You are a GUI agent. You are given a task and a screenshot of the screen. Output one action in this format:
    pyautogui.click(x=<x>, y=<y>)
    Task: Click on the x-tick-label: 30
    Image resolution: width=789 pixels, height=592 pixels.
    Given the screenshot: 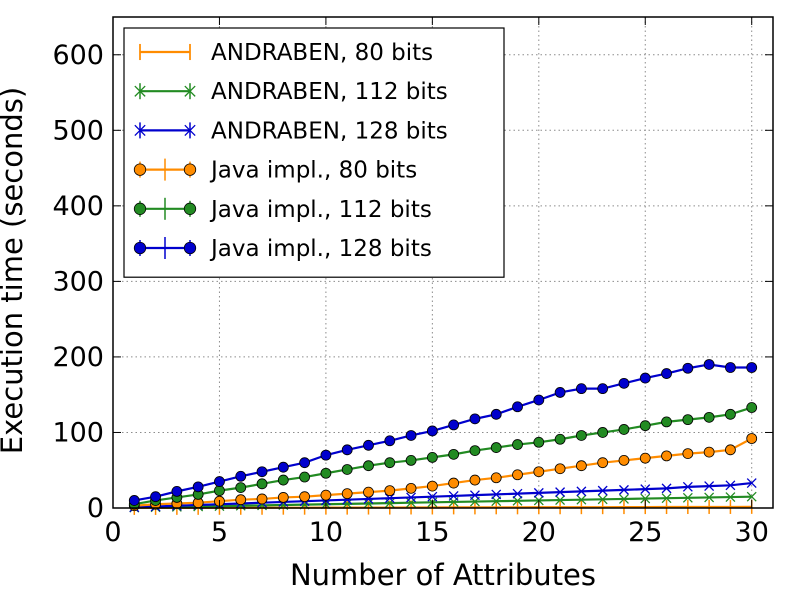 What is the action you would take?
    pyautogui.click(x=752, y=532)
    